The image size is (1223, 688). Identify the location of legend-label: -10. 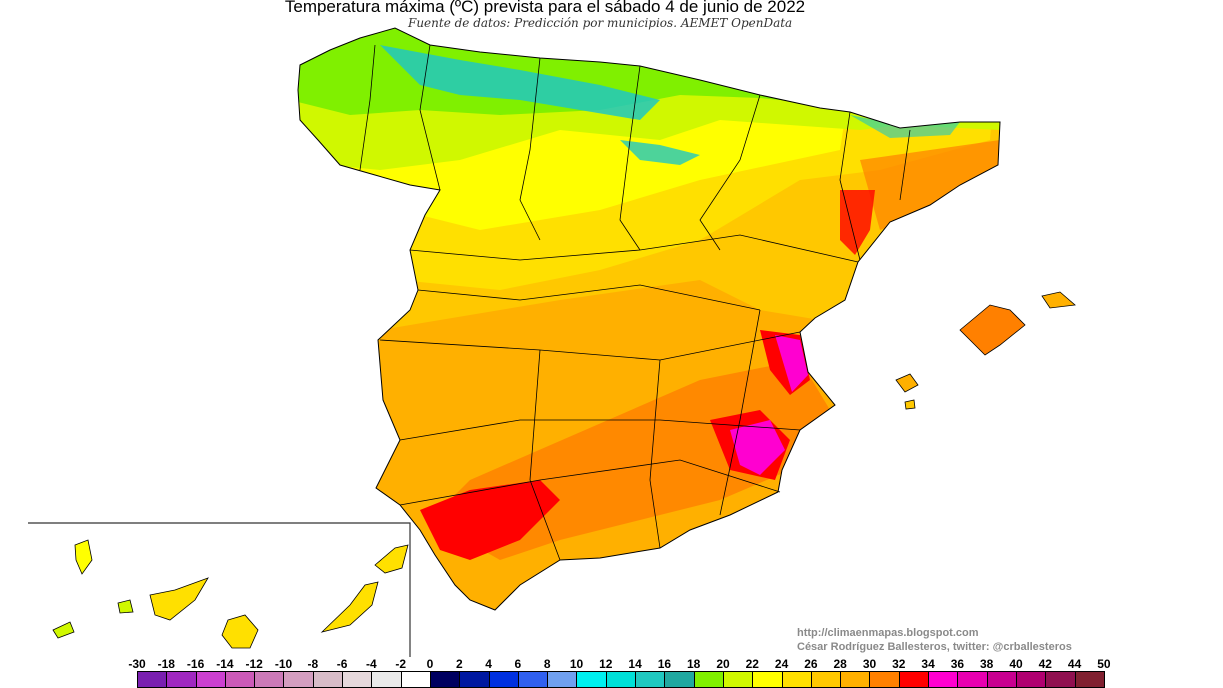
(283, 664).